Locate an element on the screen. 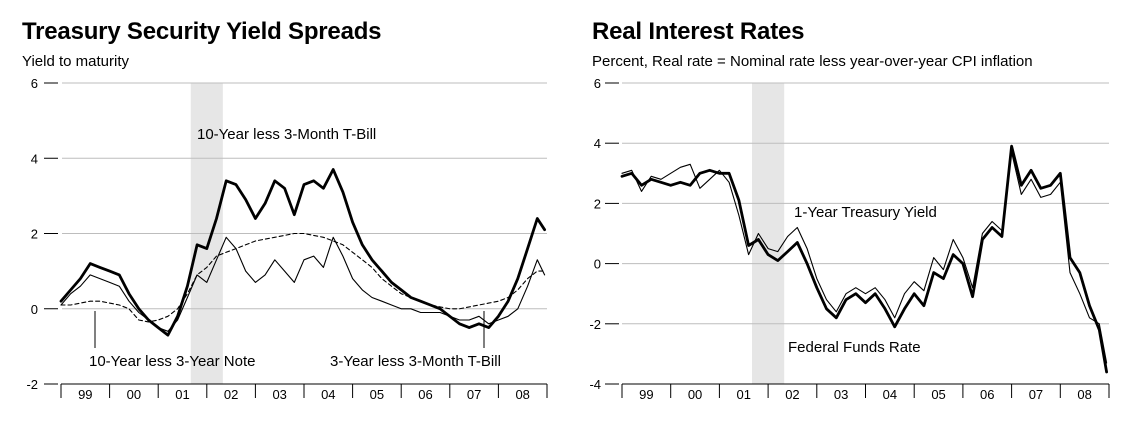 The width and height of the screenshot is (1145, 440). 10-year-less-3-year-note-line is located at coordinates (303, 277).